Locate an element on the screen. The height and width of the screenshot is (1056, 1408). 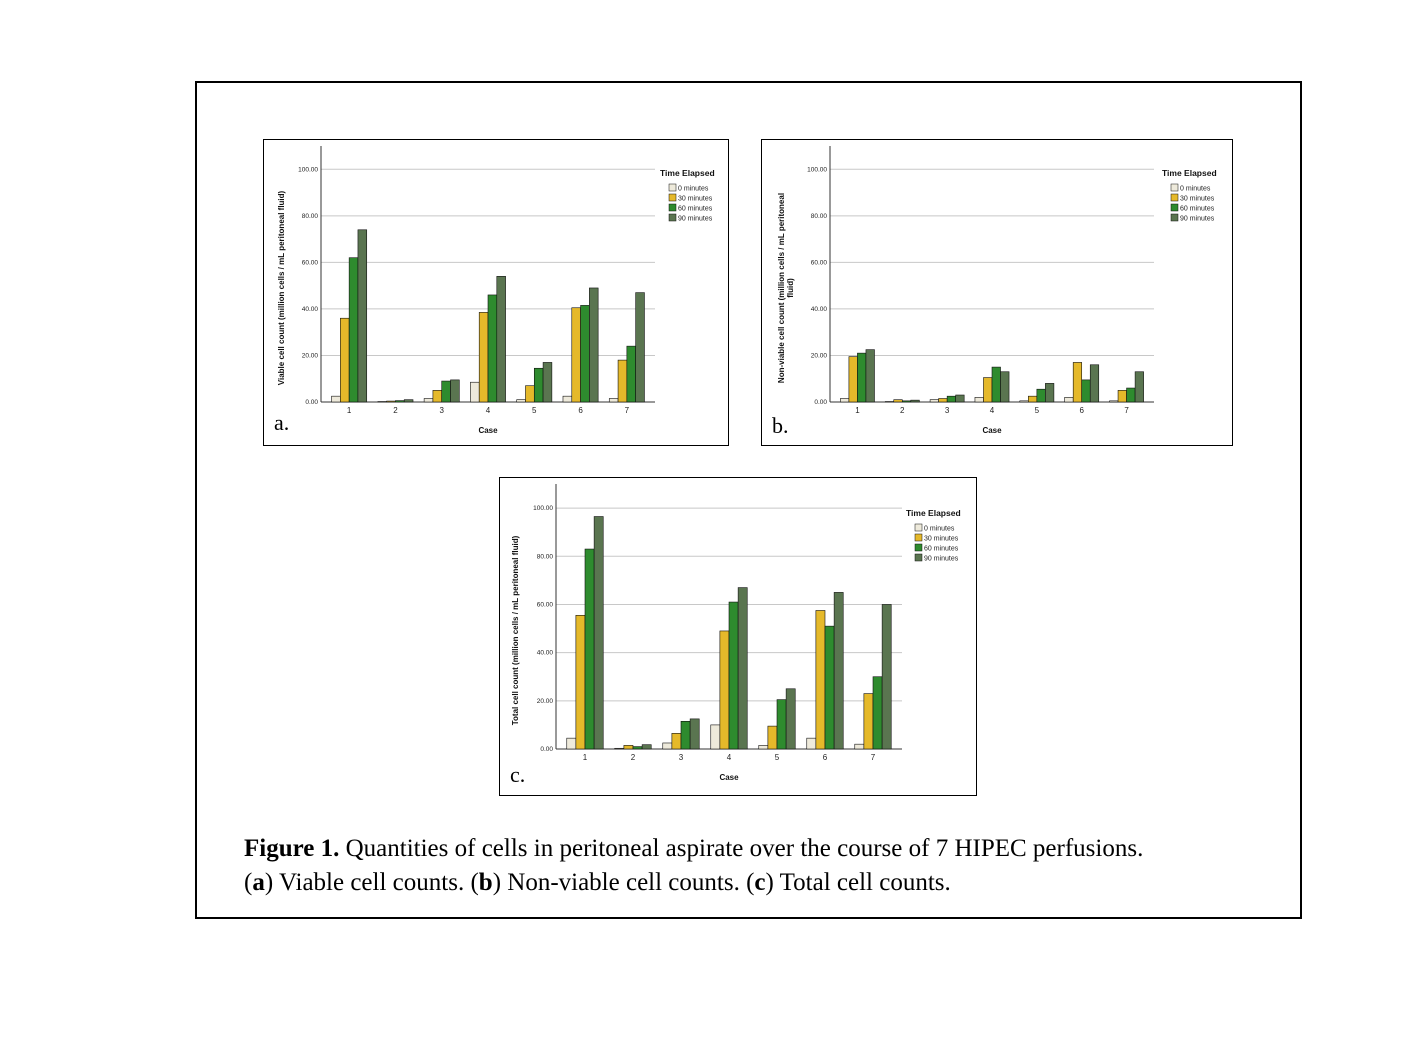
bar-c-case7-s0 is located at coordinates (859, 746).